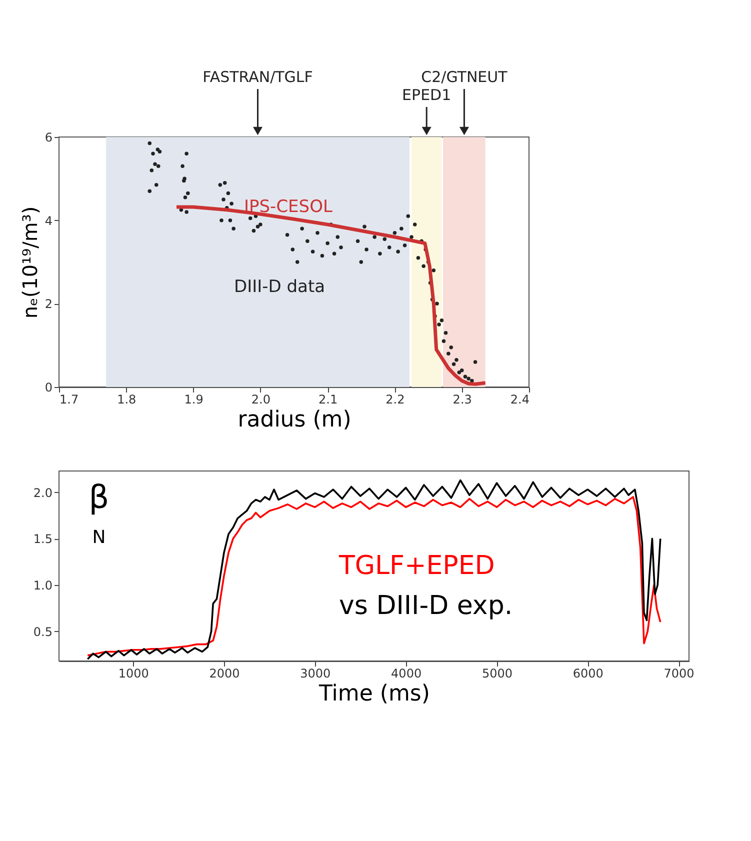  What do you see at coordinates (42, 585) in the screenshot?
I see `y-tick-label: 1.0` at bounding box center [42, 585].